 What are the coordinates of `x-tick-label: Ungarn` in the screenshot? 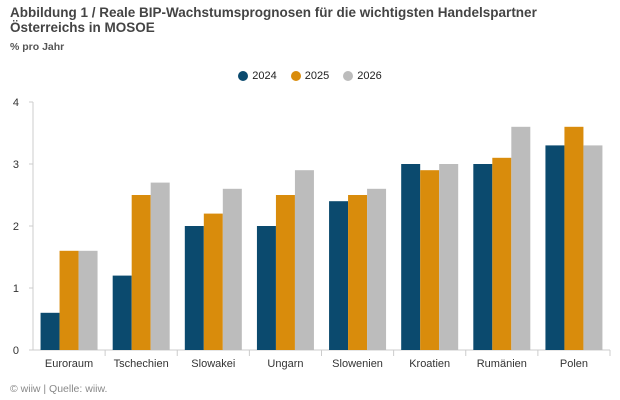 It's located at (285, 364).